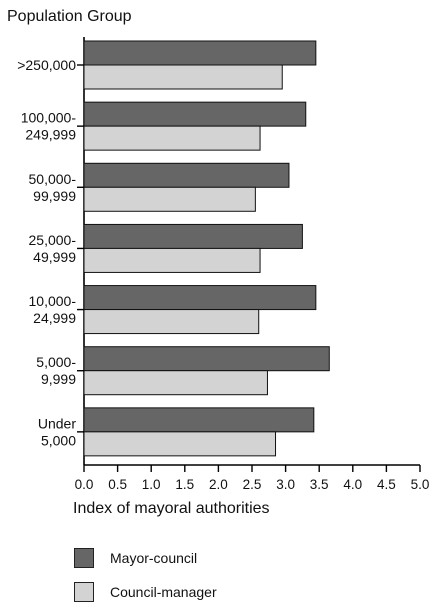 This screenshot has width=431, height=616. What do you see at coordinates (50, 135) in the screenshot?
I see `category-label-1-1: 249,999` at bounding box center [50, 135].